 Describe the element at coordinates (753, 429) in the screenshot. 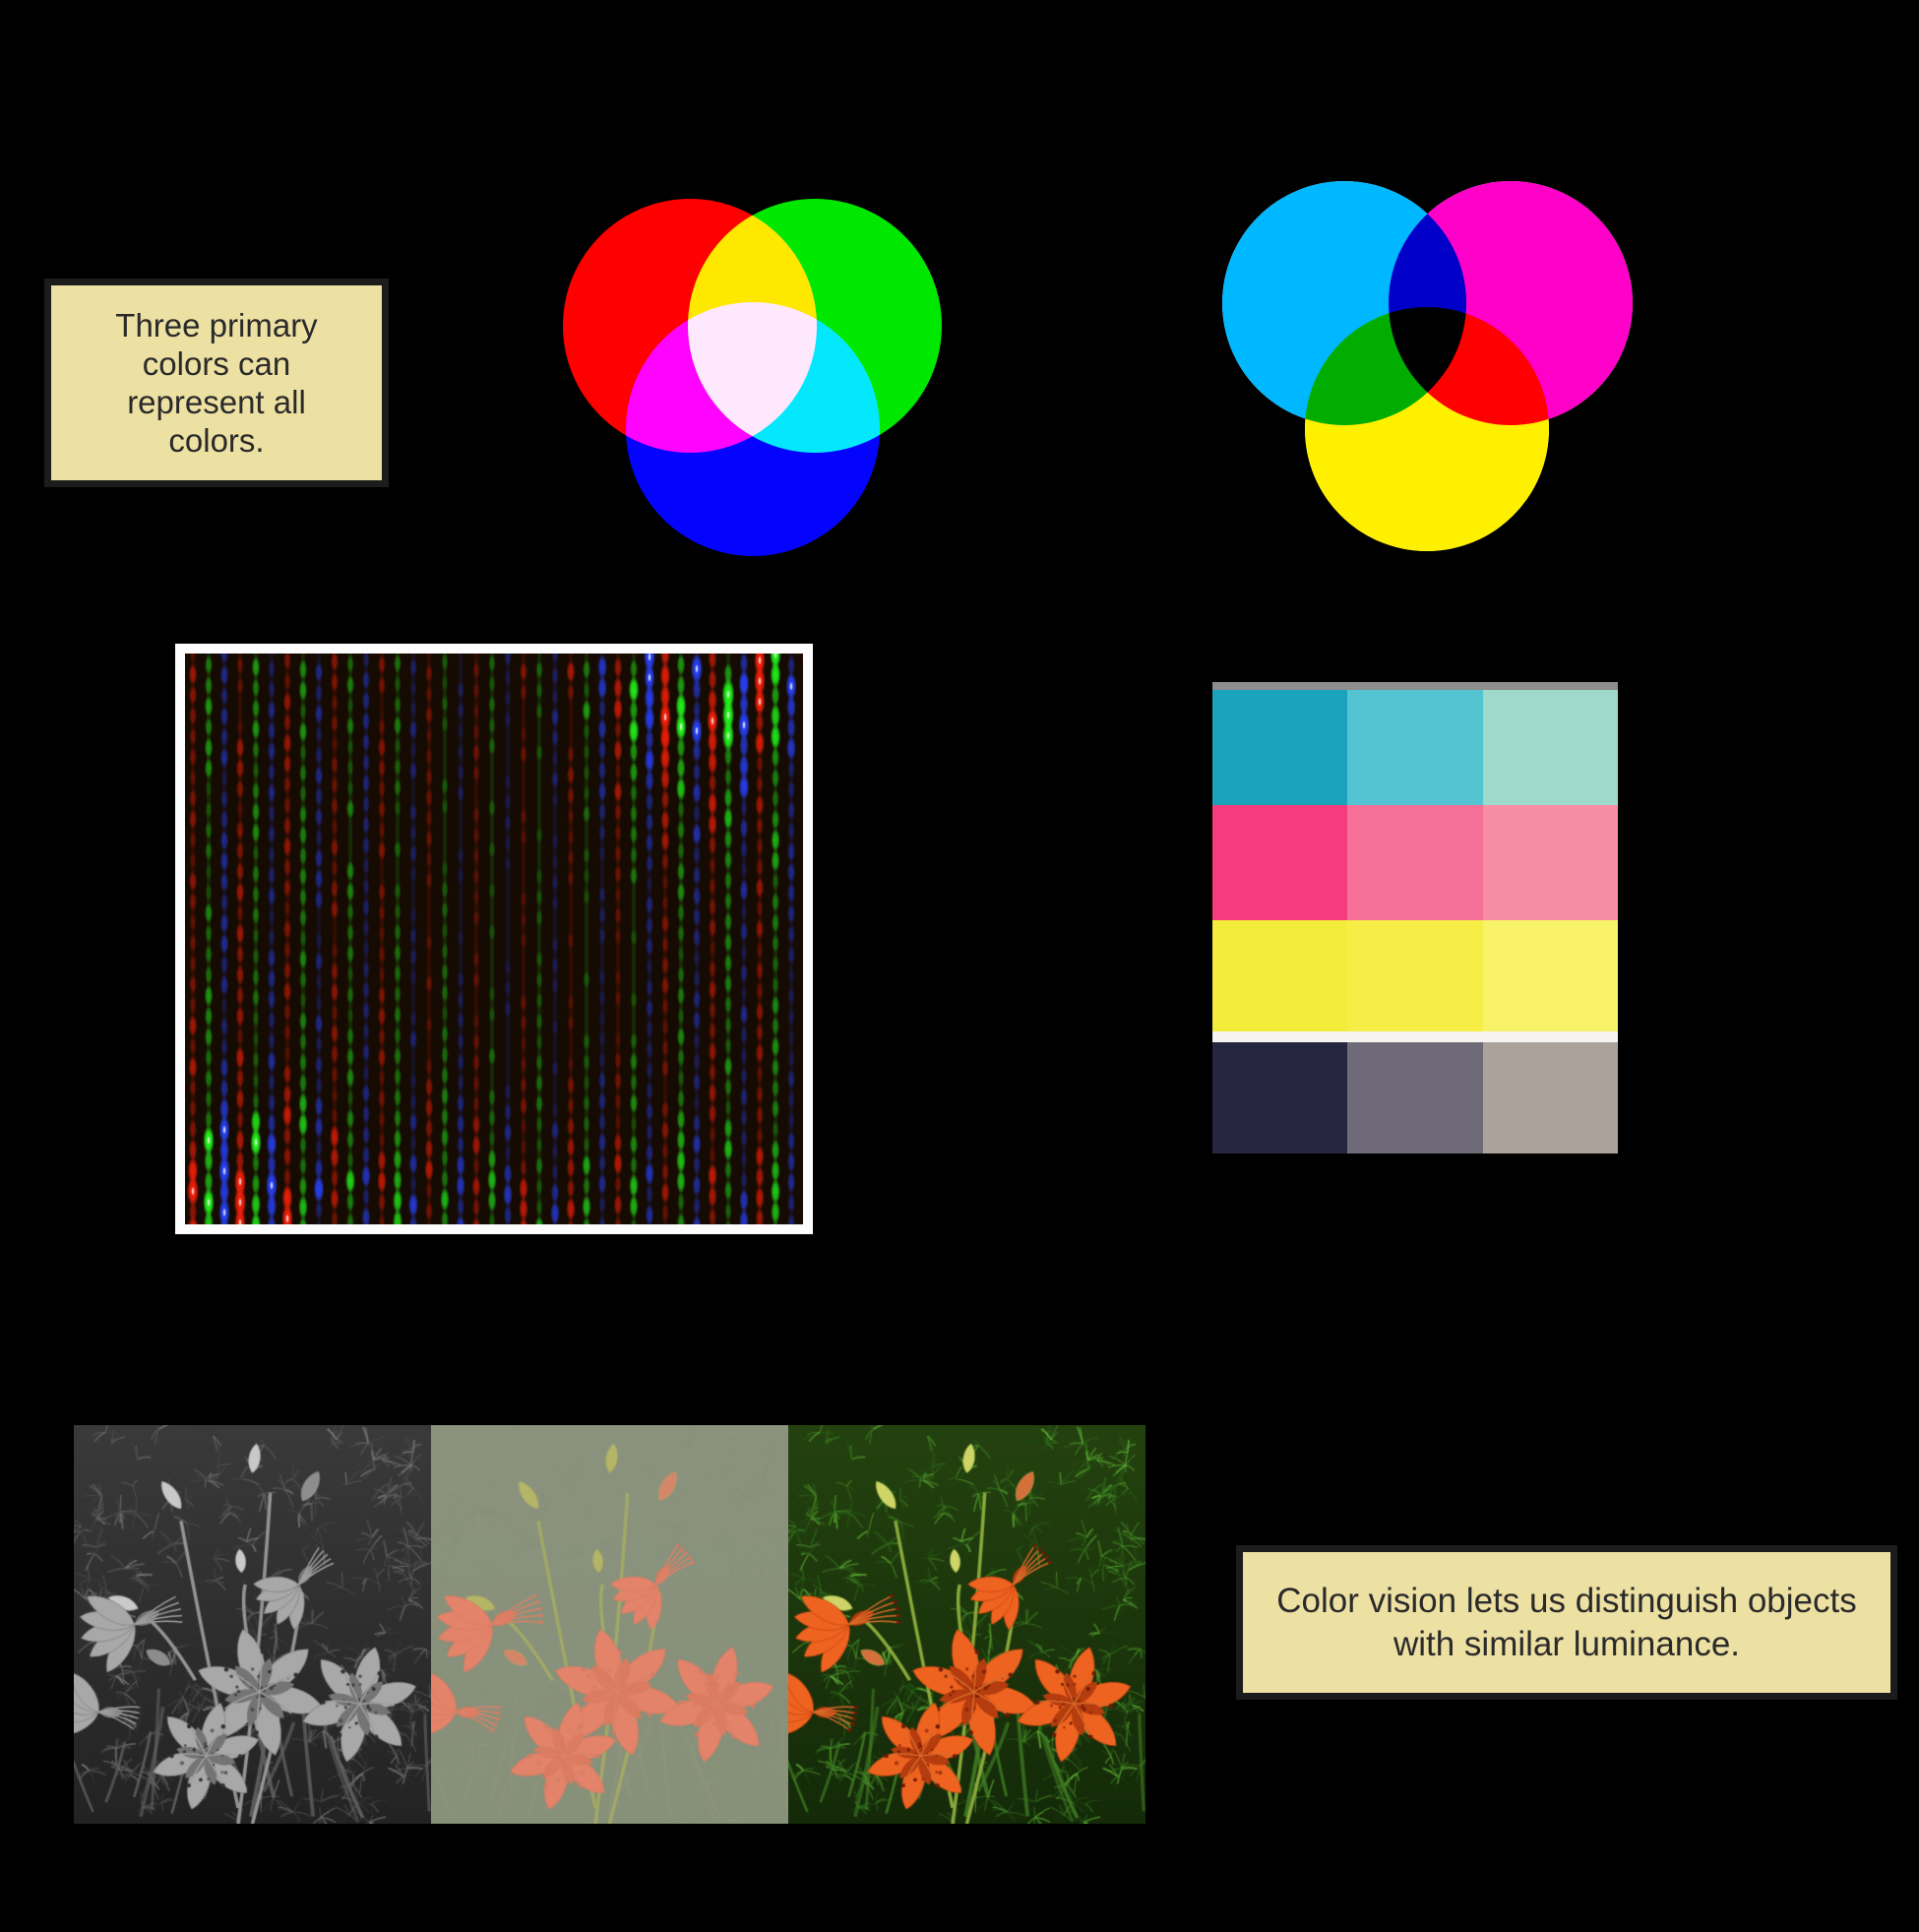

I see `blue-circle` at that location.